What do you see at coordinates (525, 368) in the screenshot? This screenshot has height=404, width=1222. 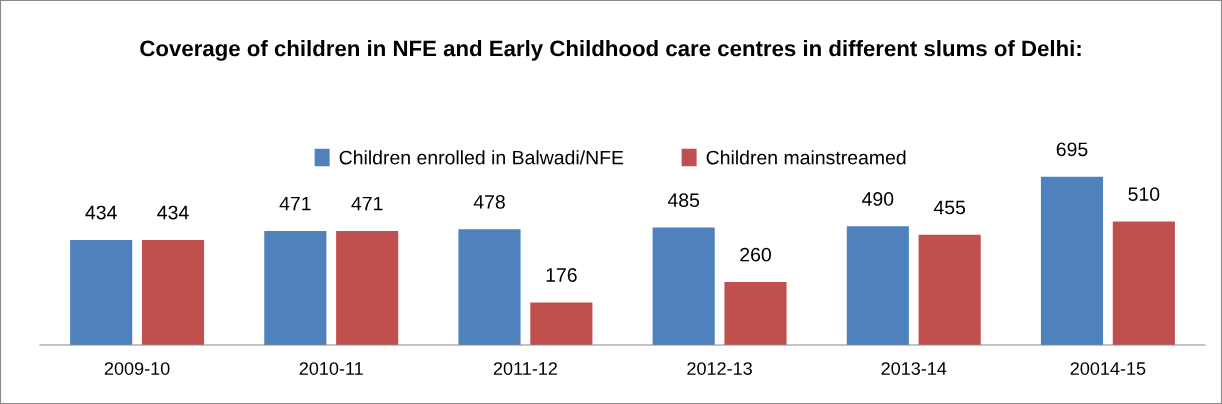 I see `x-tick-label: 2011-12` at bounding box center [525, 368].